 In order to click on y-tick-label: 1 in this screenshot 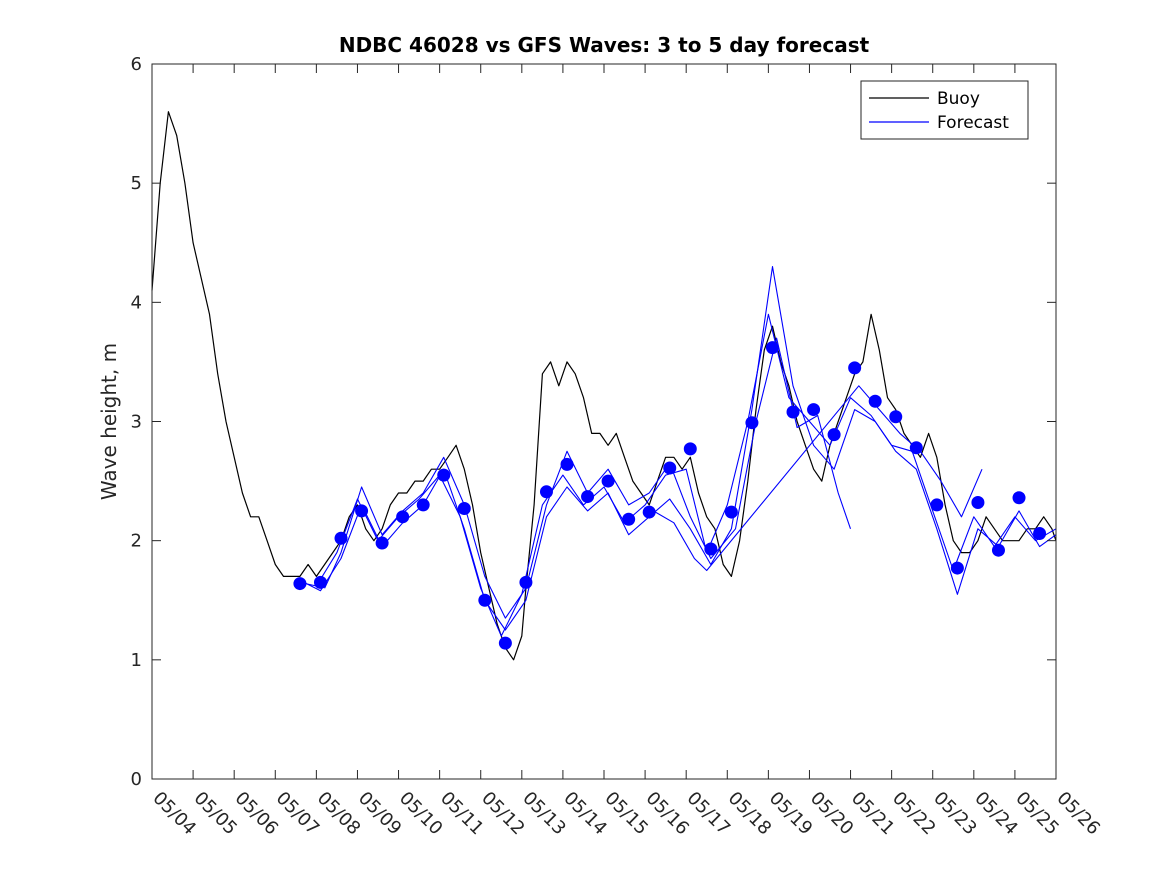, I will do `click(136, 660)`.